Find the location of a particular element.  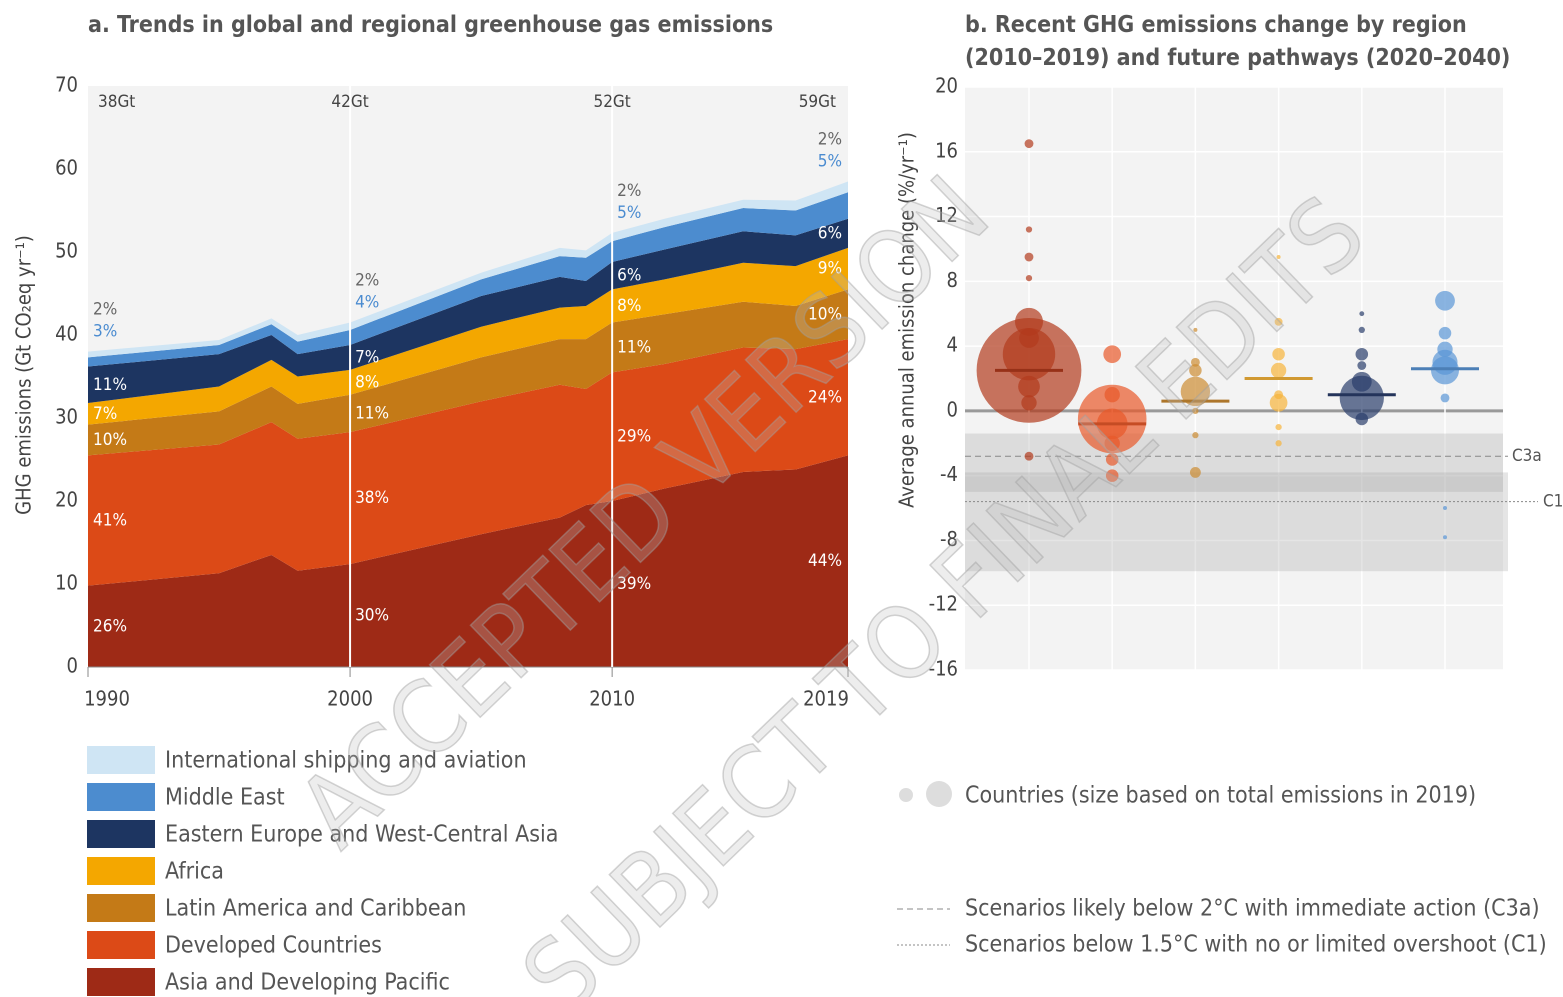

legend-label: Eastern Europe and West-Central Asia is located at coordinates (361, 835).